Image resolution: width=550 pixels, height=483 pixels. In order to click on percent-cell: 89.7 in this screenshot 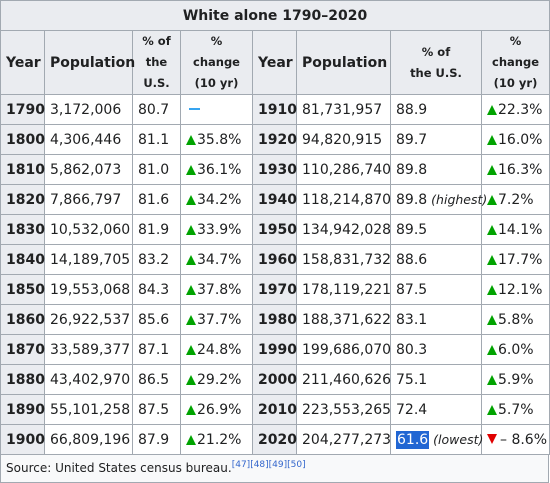, I will do `click(436, 139)`.